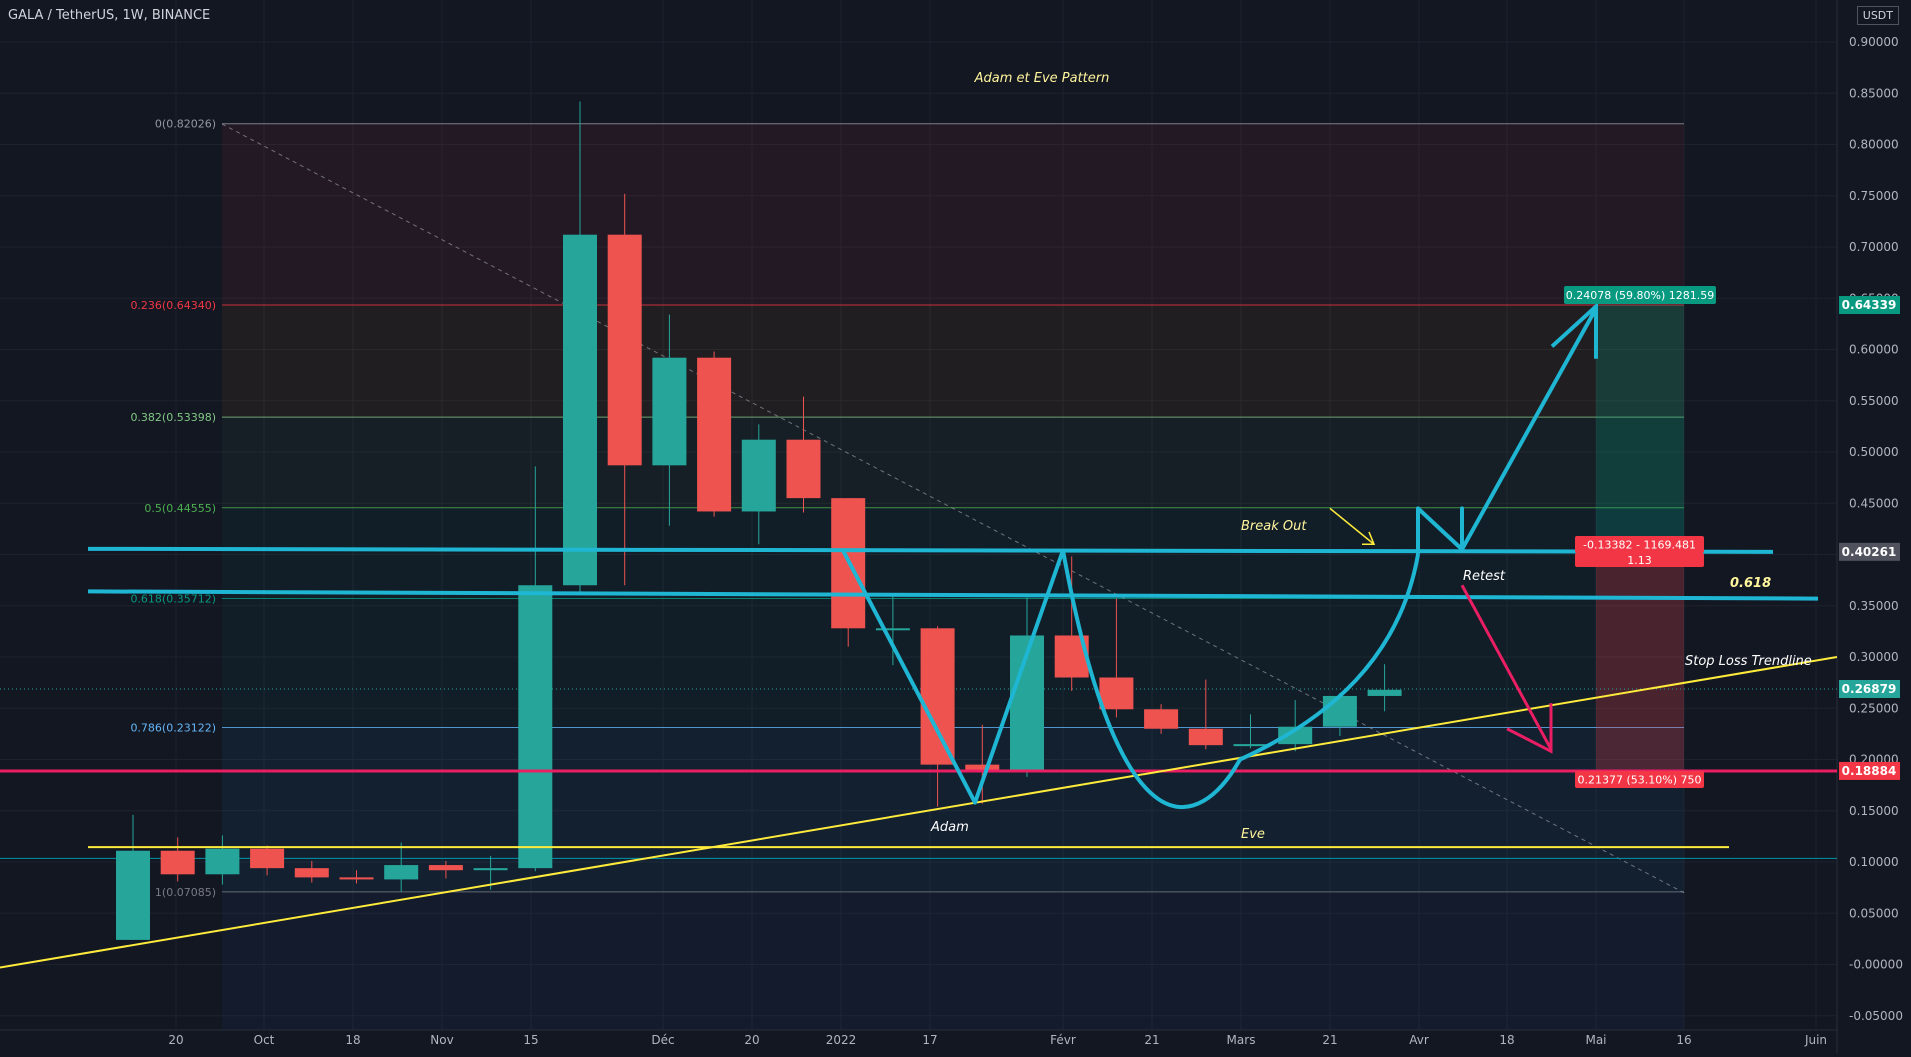  I want to click on price-axis-tag: 0.18884, so click(1869, 770).